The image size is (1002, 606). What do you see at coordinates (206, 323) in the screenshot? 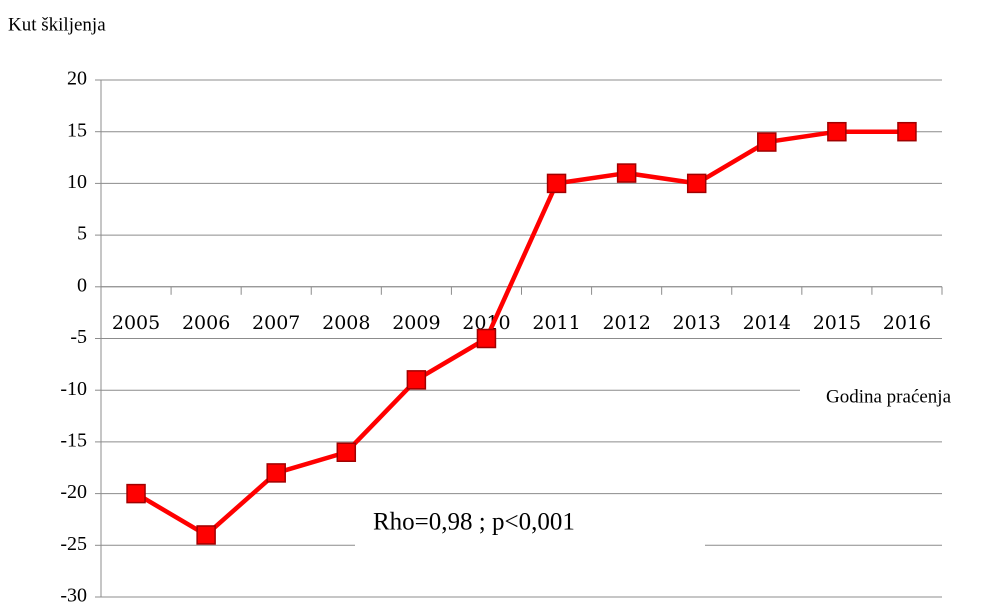
I see `x-tick-label: 2006` at bounding box center [206, 323].